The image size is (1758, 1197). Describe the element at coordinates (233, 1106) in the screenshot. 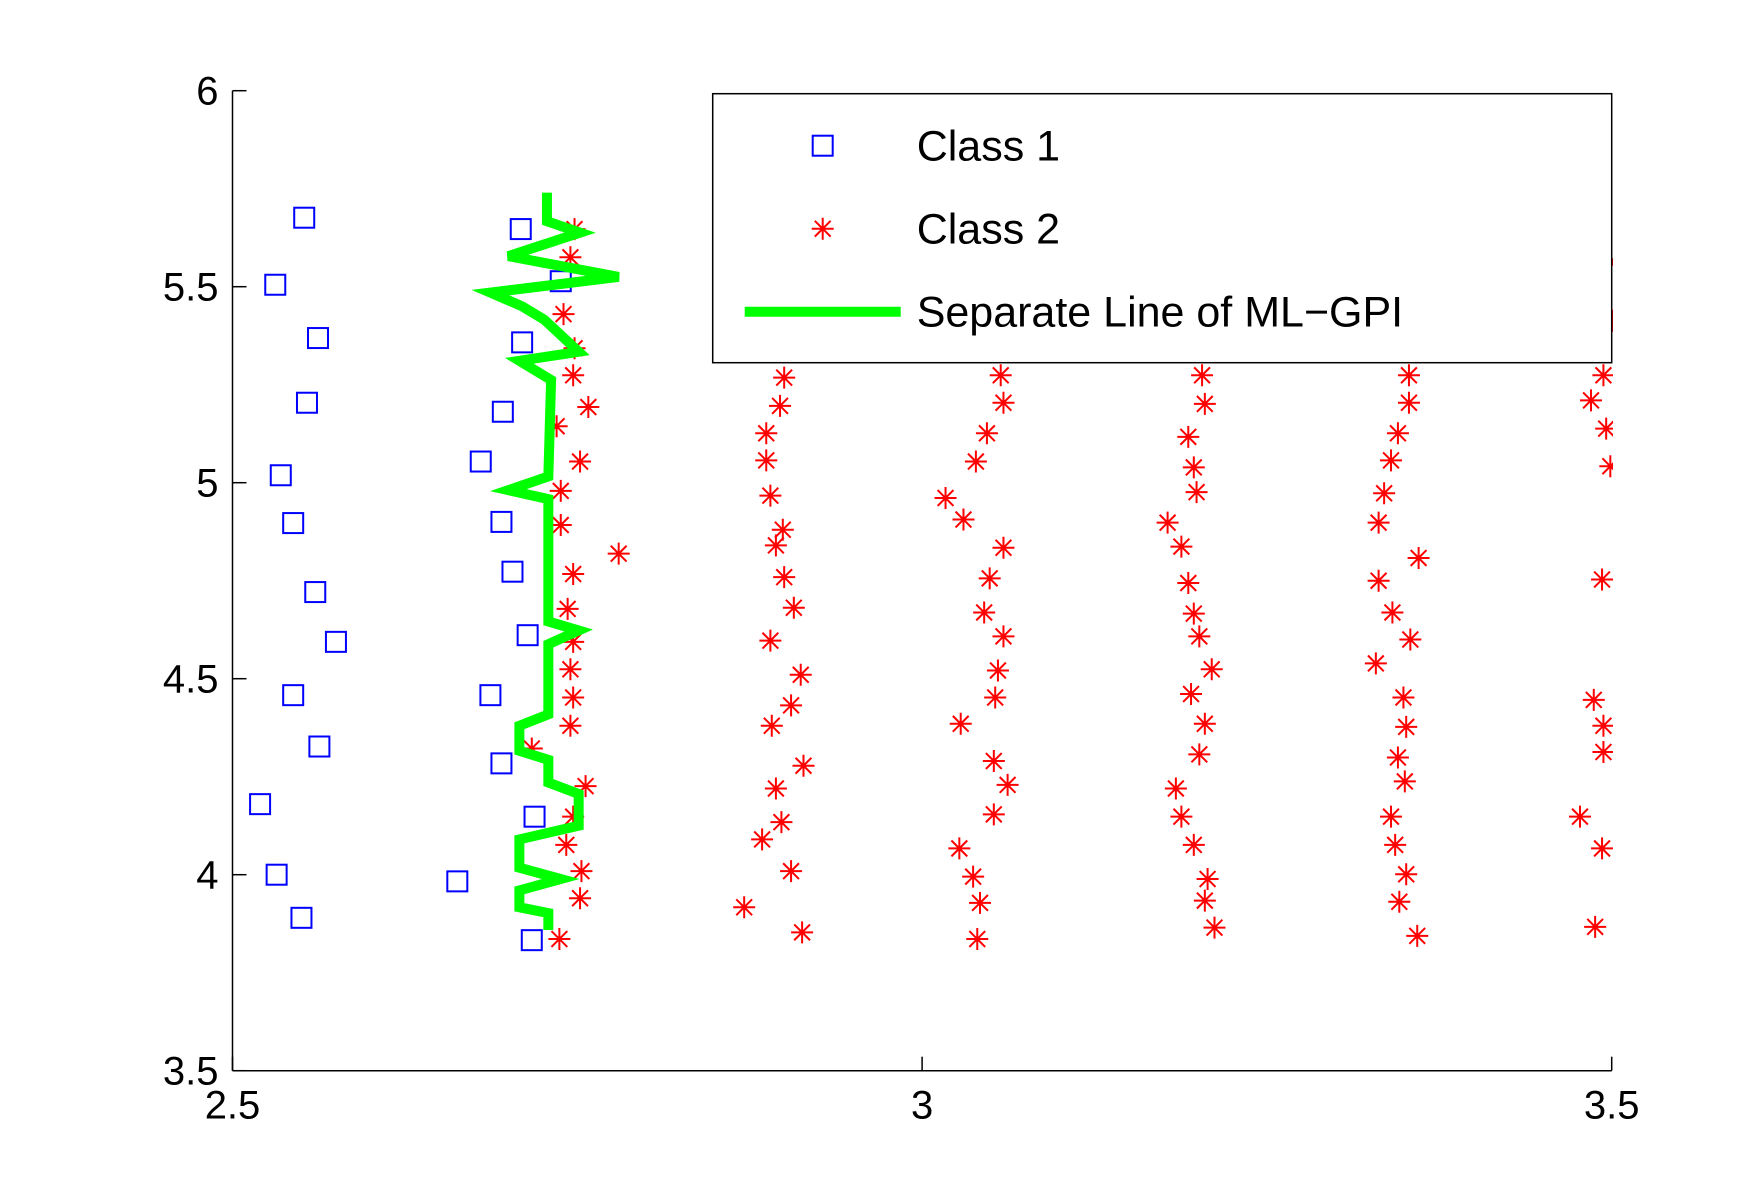

I see `x-tick-label: 2.5` at that location.